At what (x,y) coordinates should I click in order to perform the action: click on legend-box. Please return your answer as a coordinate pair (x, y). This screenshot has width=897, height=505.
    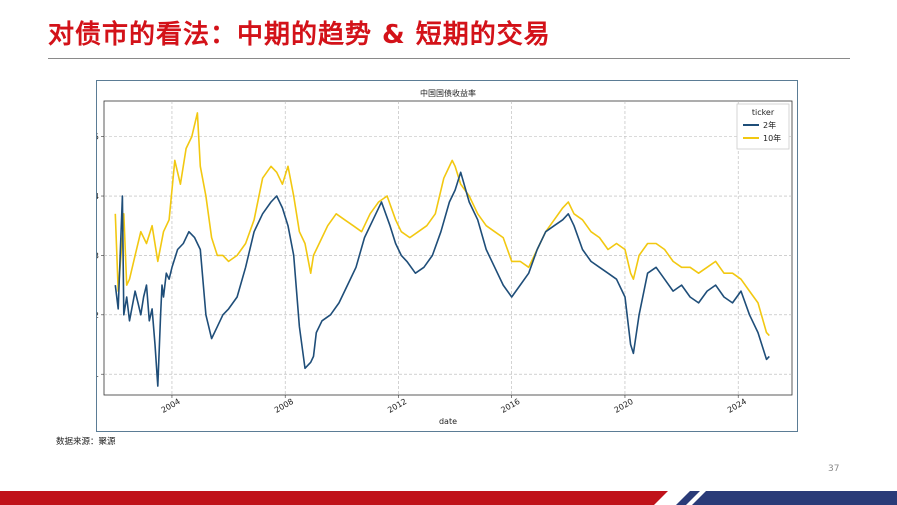
    Looking at the image, I should click on (763, 126).